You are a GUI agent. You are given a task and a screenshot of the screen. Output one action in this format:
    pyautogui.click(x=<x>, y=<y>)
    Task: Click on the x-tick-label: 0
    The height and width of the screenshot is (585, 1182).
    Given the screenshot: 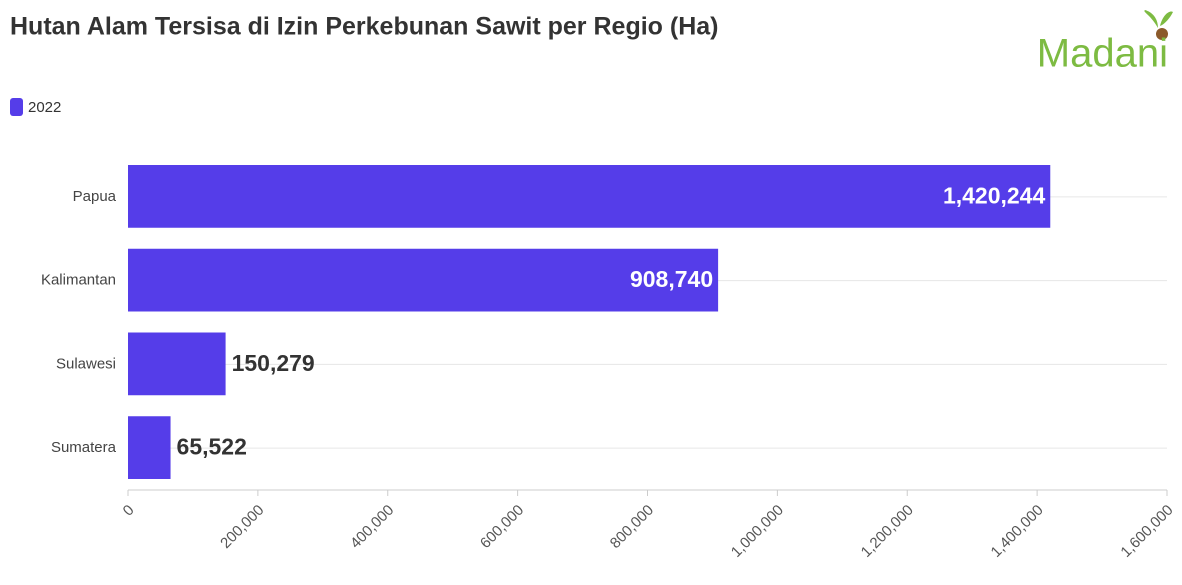 What is the action you would take?
    pyautogui.click(x=129, y=511)
    